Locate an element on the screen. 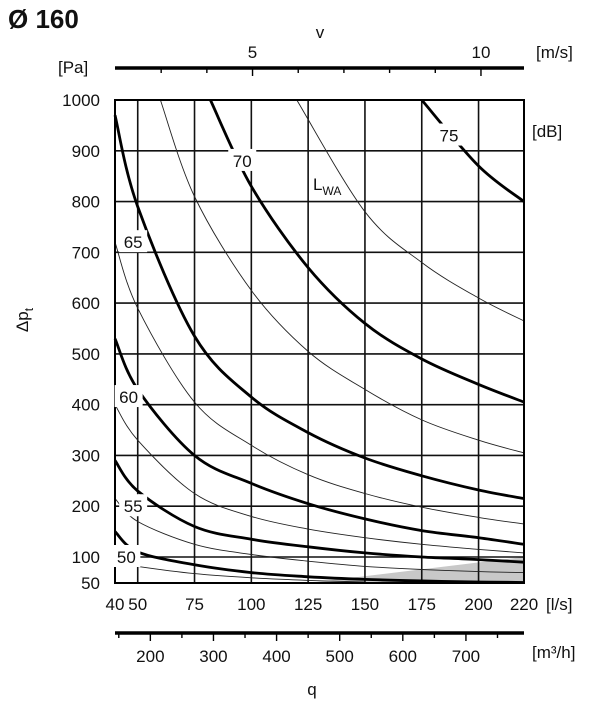  contour-label-50: 50 is located at coordinates (126, 557).